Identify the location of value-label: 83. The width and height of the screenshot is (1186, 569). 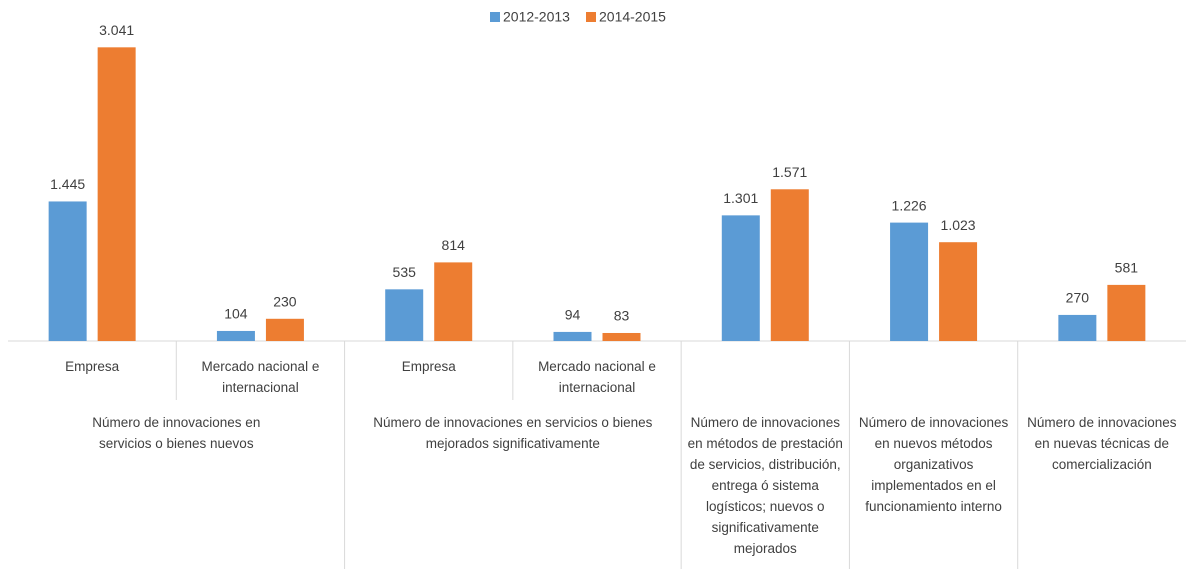
(622, 316).